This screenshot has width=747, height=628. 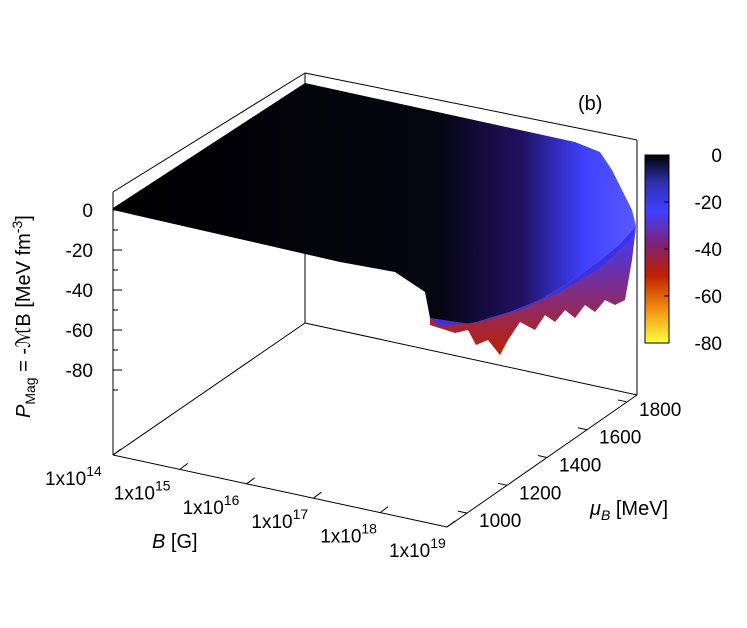 I want to click on colorbar-tick-label: -60, so click(x=708, y=297).